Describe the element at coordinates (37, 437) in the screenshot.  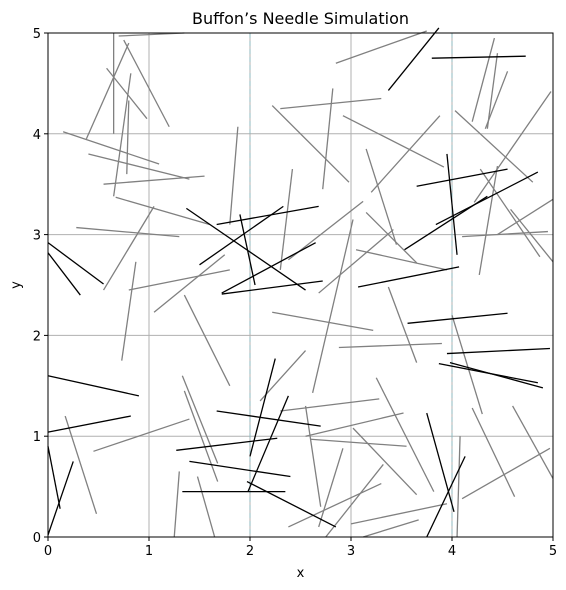
I see `y-tick-label-1: 1` at that location.